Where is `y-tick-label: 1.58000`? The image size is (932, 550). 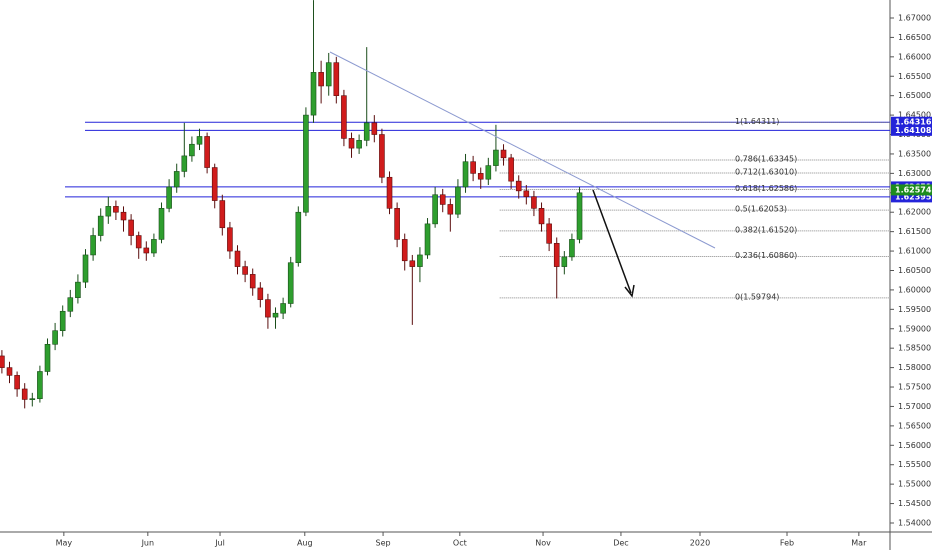
y-tick-label: 1.58000 is located at coordinates (914, 367).